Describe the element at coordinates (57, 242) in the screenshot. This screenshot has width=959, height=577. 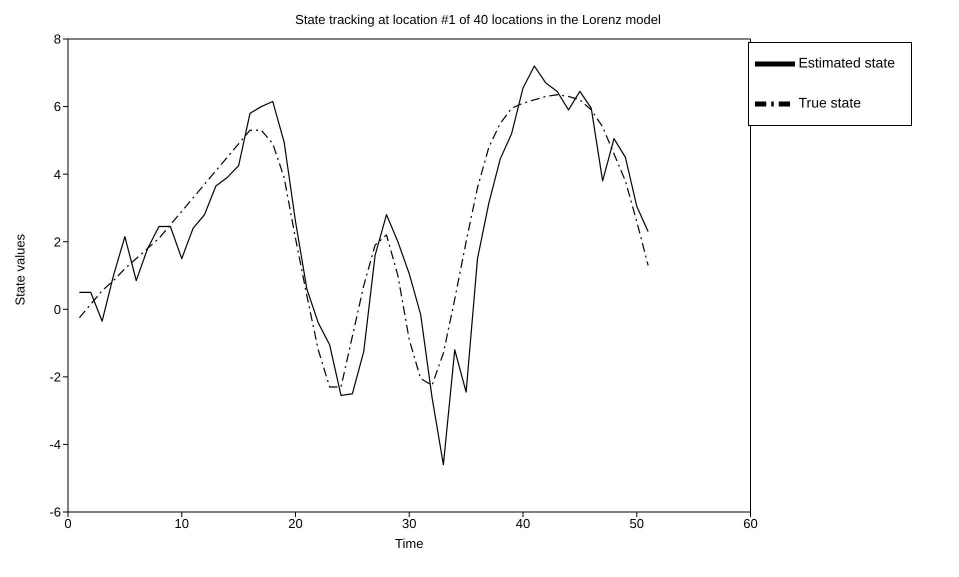
I see `y-tick-label: 2` at that location.